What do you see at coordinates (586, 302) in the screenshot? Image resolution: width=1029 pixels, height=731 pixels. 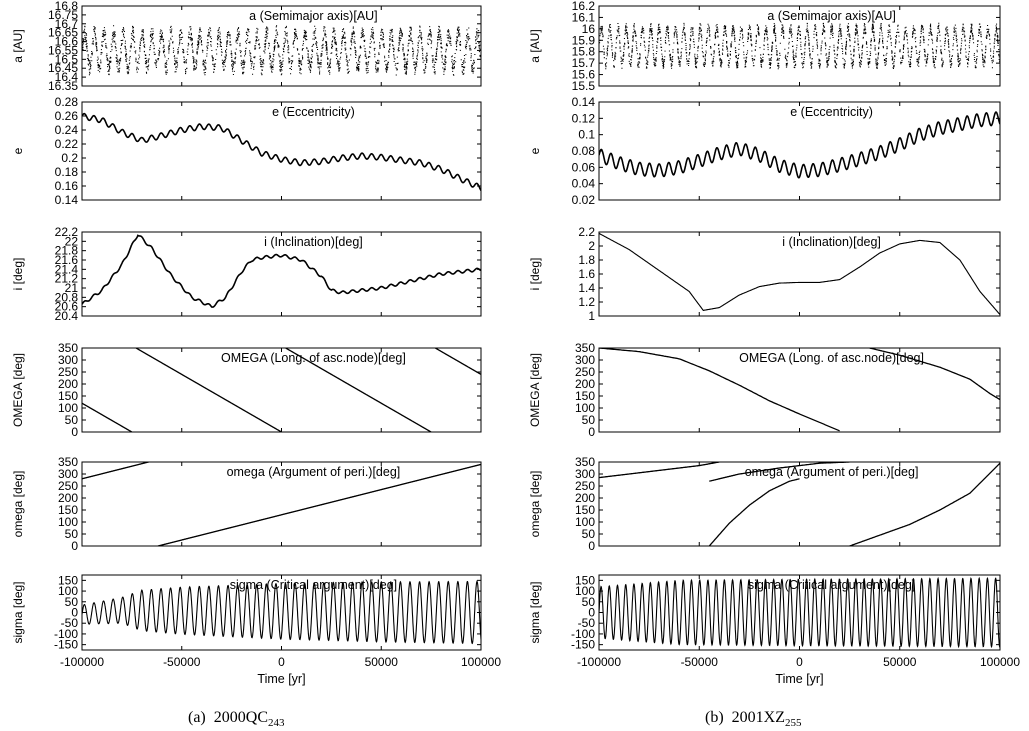 I see `y-tick-label: 1.2` at bounding box center [586, 302].